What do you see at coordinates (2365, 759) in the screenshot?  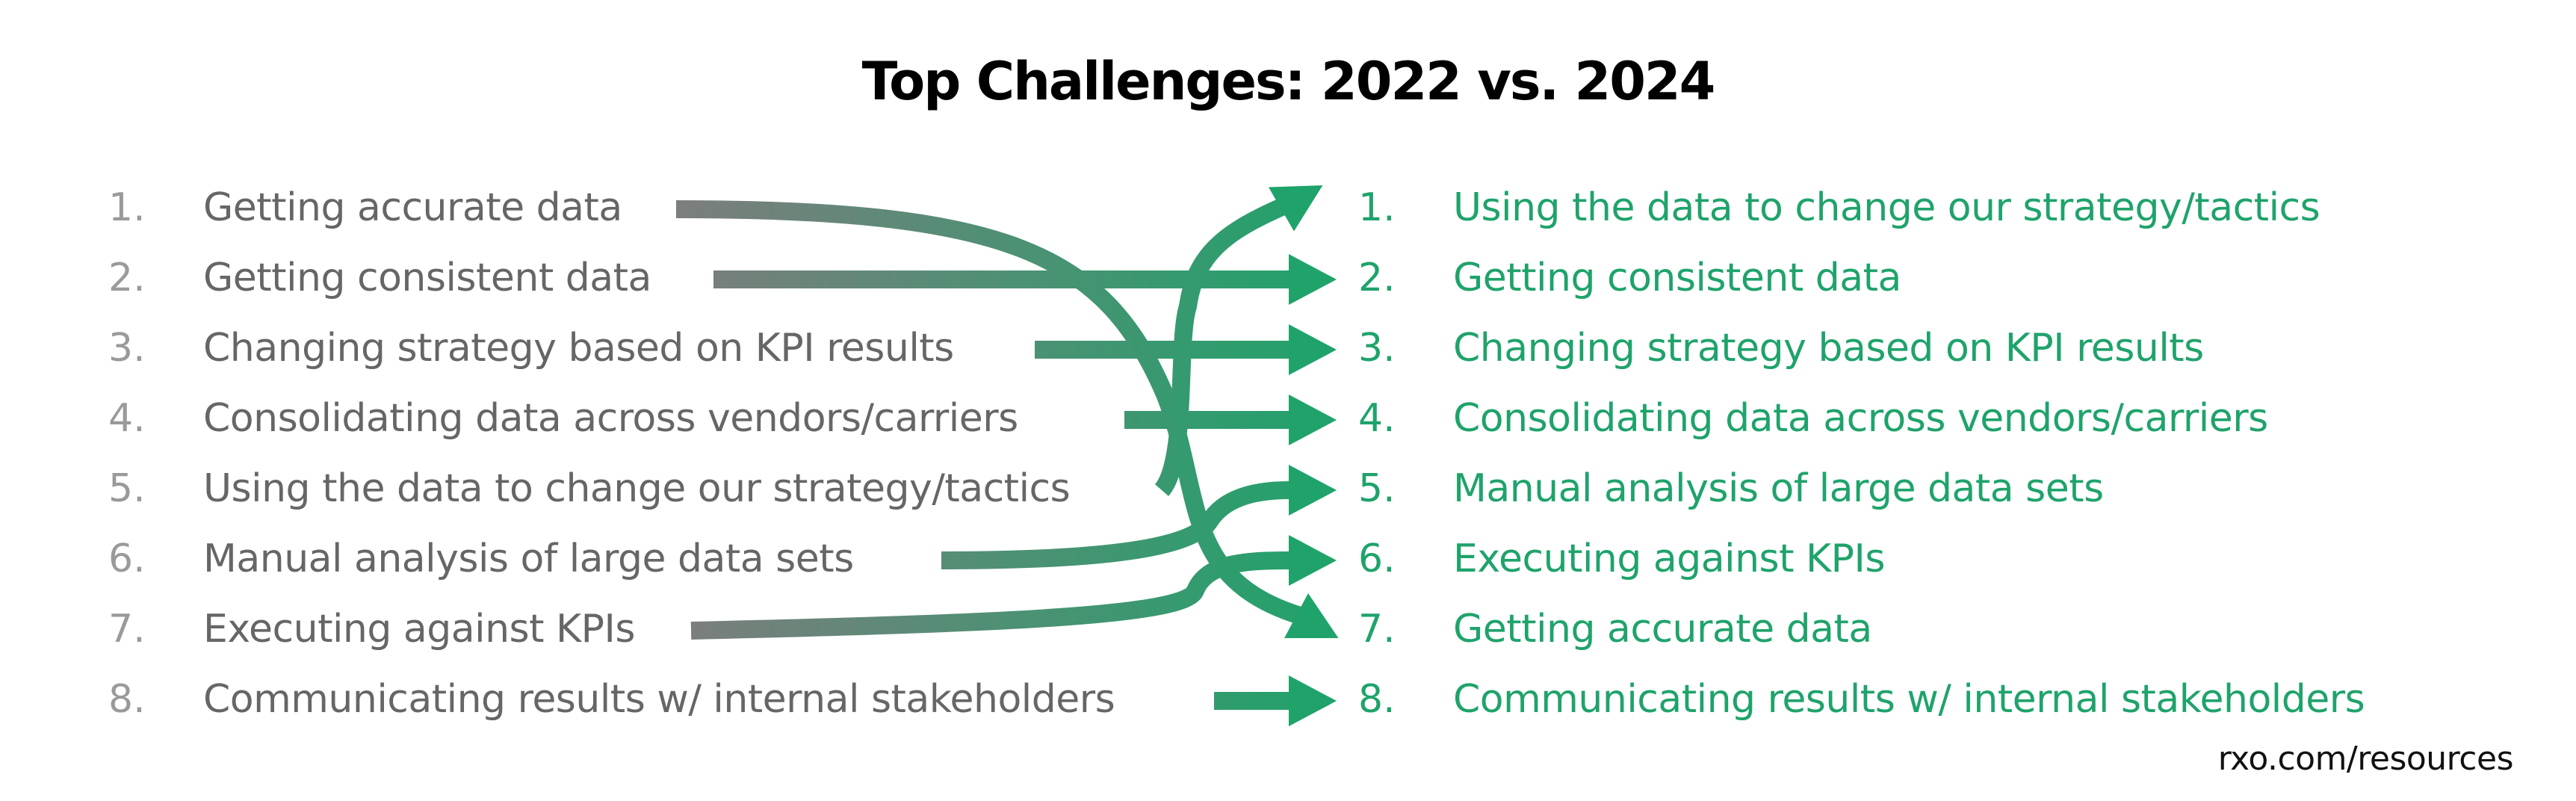 I see `source-link: rxo.com/resources` at bounding box center [2365, 759].